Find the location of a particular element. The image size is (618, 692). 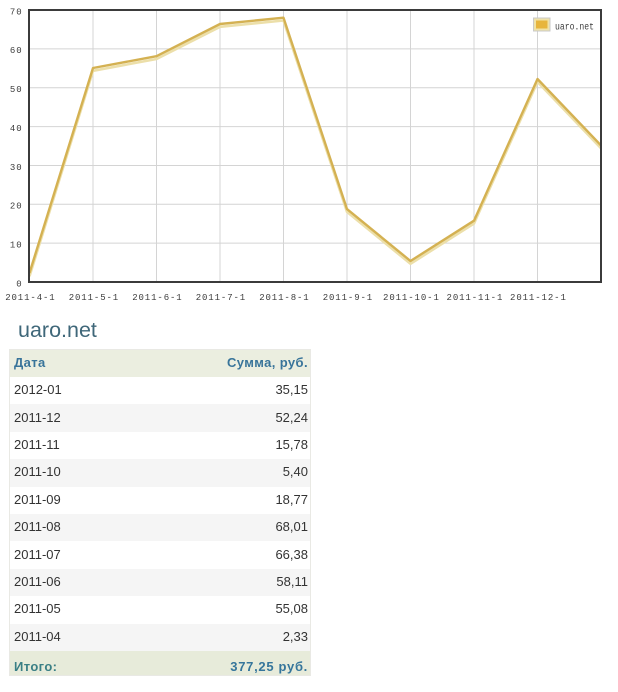

svg-text: 2011-11-1 is located at coordinates (475, 298).